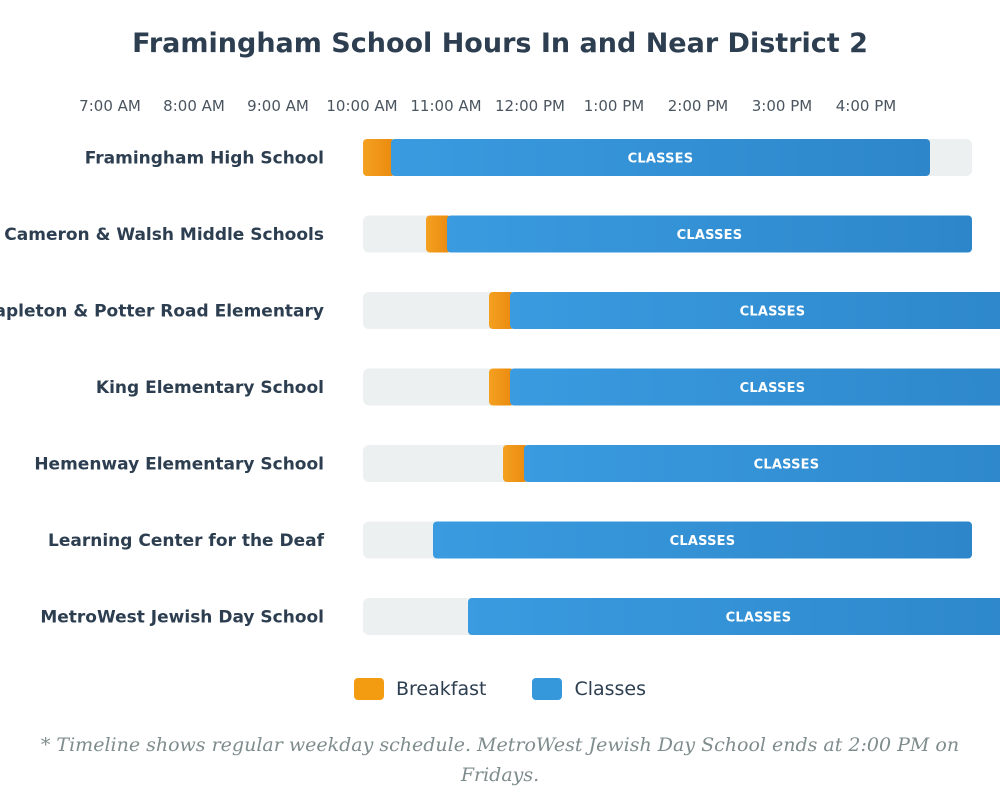  I want to click on legend-swatch-breakfast, so click(368, 689).